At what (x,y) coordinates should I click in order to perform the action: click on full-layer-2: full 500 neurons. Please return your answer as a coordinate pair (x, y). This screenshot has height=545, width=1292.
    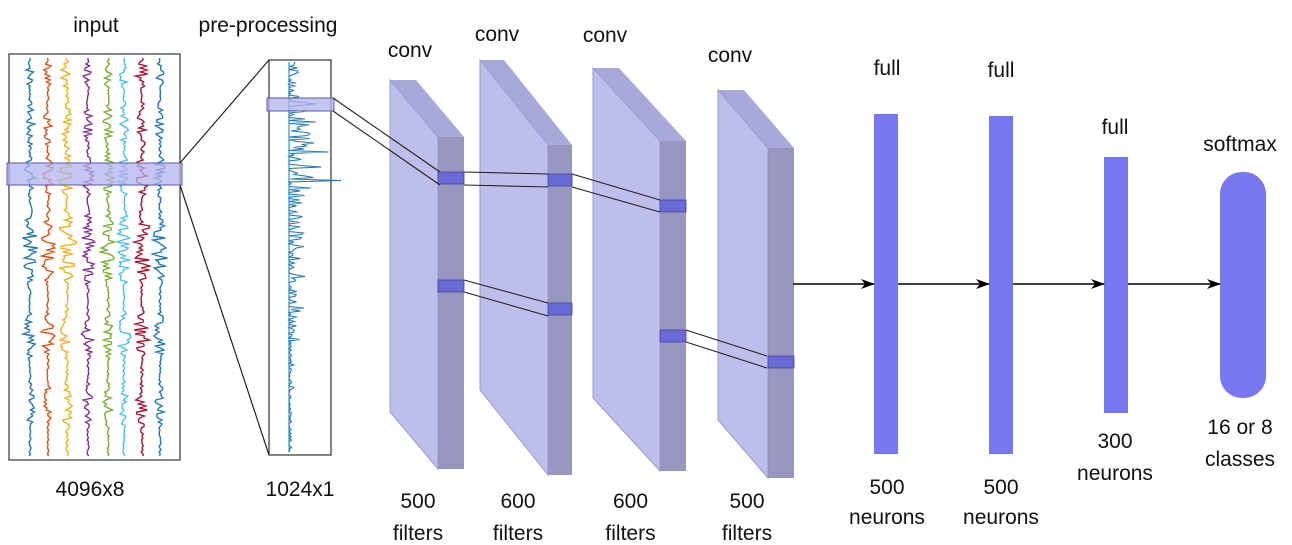
    Looking at the image, I should click on (1001, 294).